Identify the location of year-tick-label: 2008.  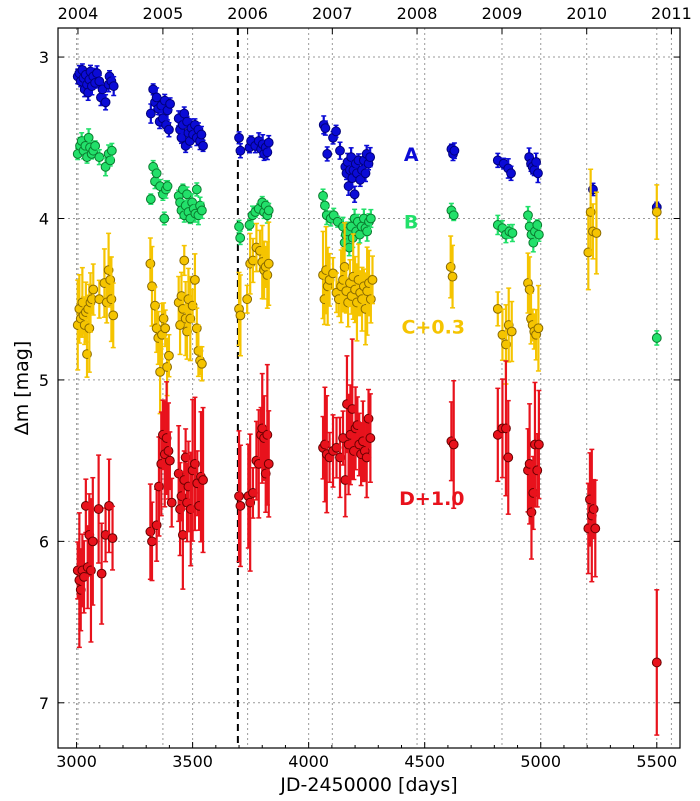
(417, 13).